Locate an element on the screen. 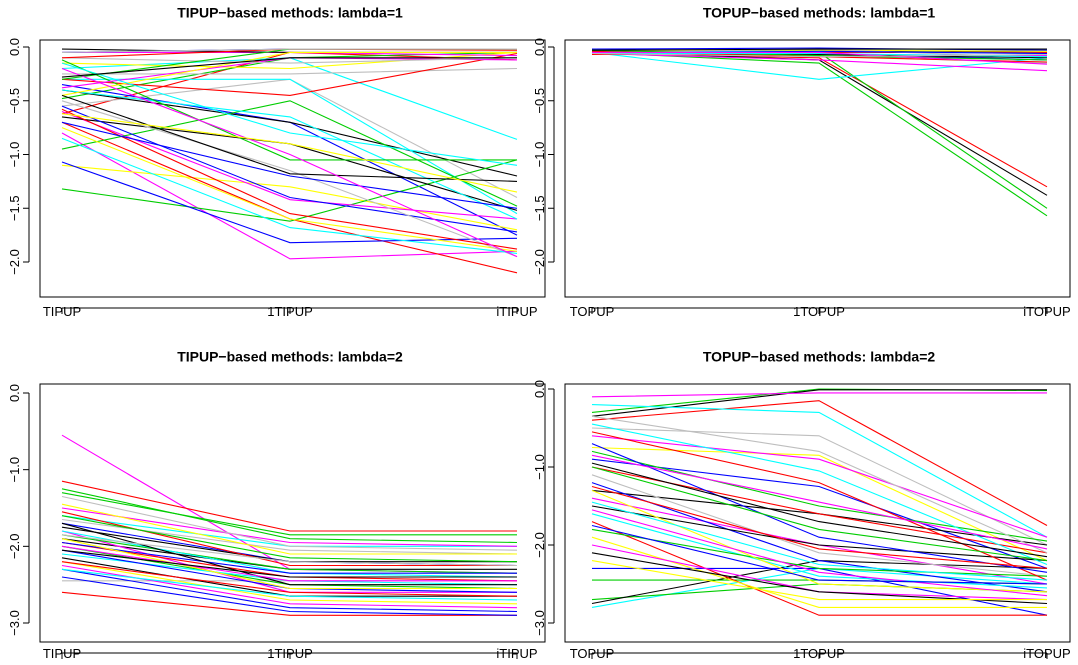 The width and height of the screenshot is (1078, 665). panel-title: TOPUP−based methods: lambda=2 is located at coordinates (819, 357).